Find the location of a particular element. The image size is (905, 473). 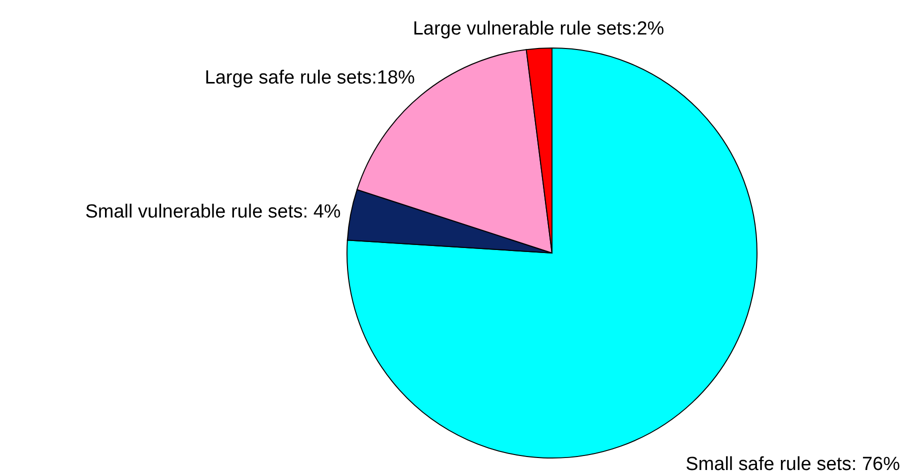

slice-label: Small vulnerable rule sets: 4% is located at coordinates (213, 212).